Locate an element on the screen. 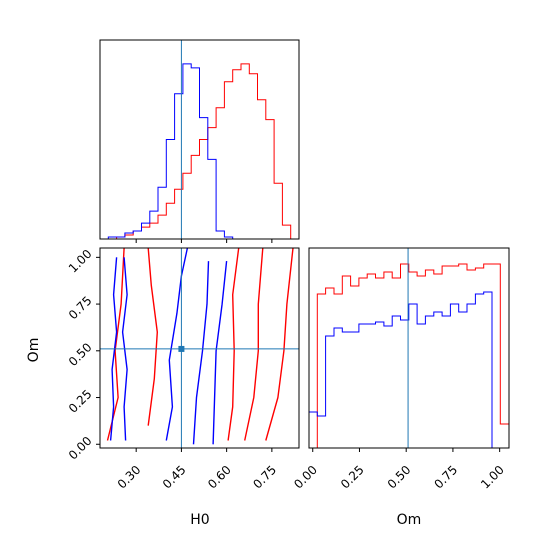 The width and height of the screenshot is (550, 550). x-axis-title-om: Om is located at coordinates (409, 520).